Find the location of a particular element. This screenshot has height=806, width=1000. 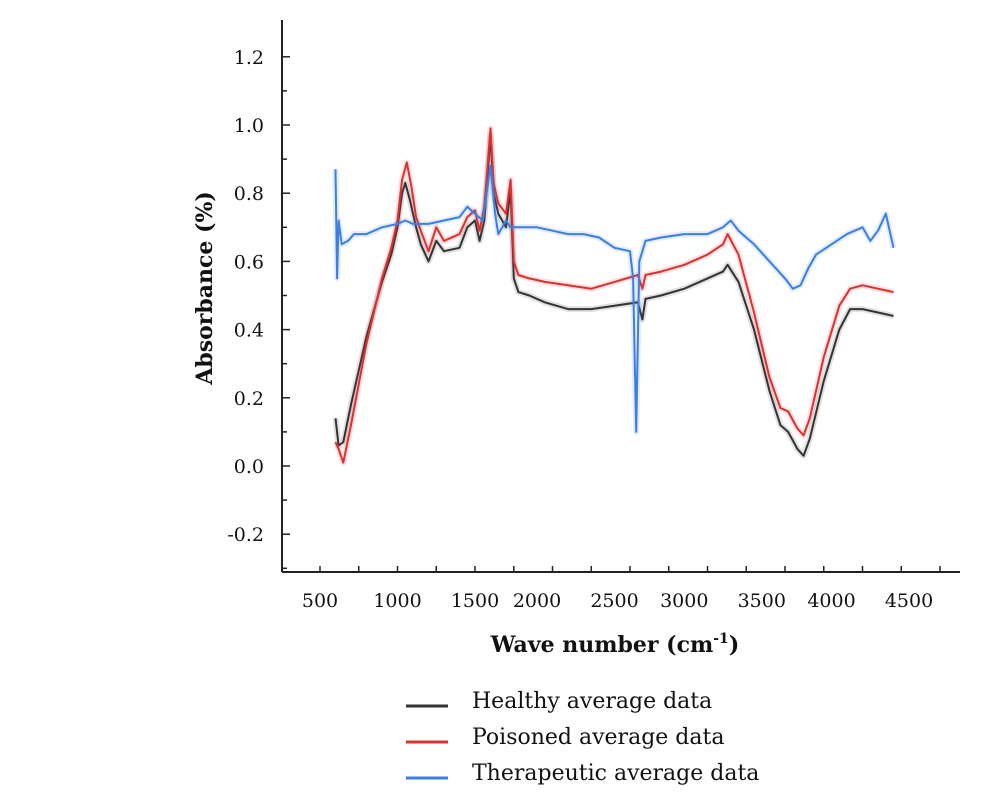

x-tick-label: 4000 is located at coordinates (831, 601).